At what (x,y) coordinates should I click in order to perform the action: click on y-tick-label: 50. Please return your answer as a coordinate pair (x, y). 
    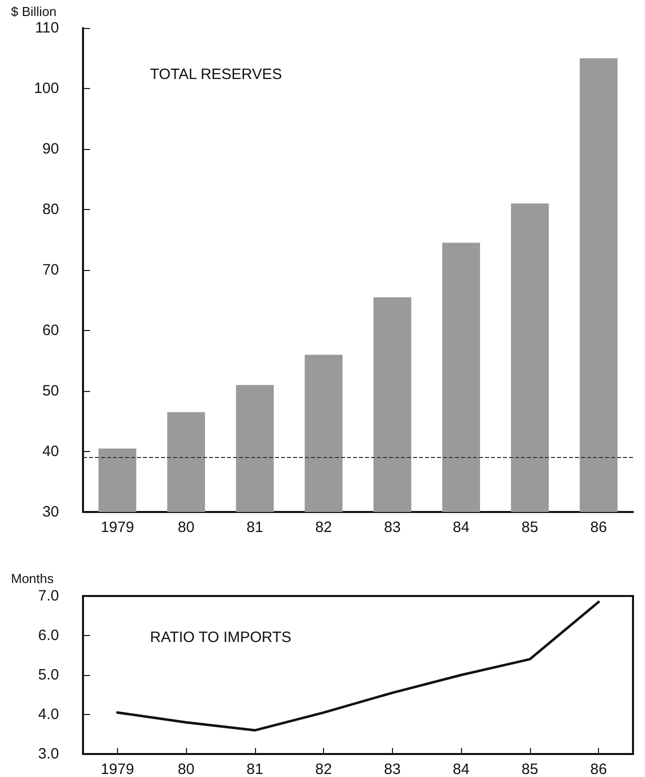
    Looking at the image, I should click on (50, 391).